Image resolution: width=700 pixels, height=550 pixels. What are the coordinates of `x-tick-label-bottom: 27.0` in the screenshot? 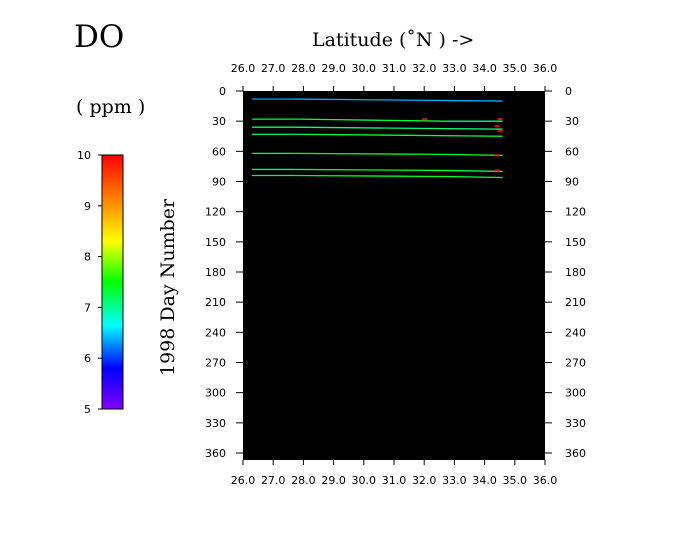 It's located at (273, 480).